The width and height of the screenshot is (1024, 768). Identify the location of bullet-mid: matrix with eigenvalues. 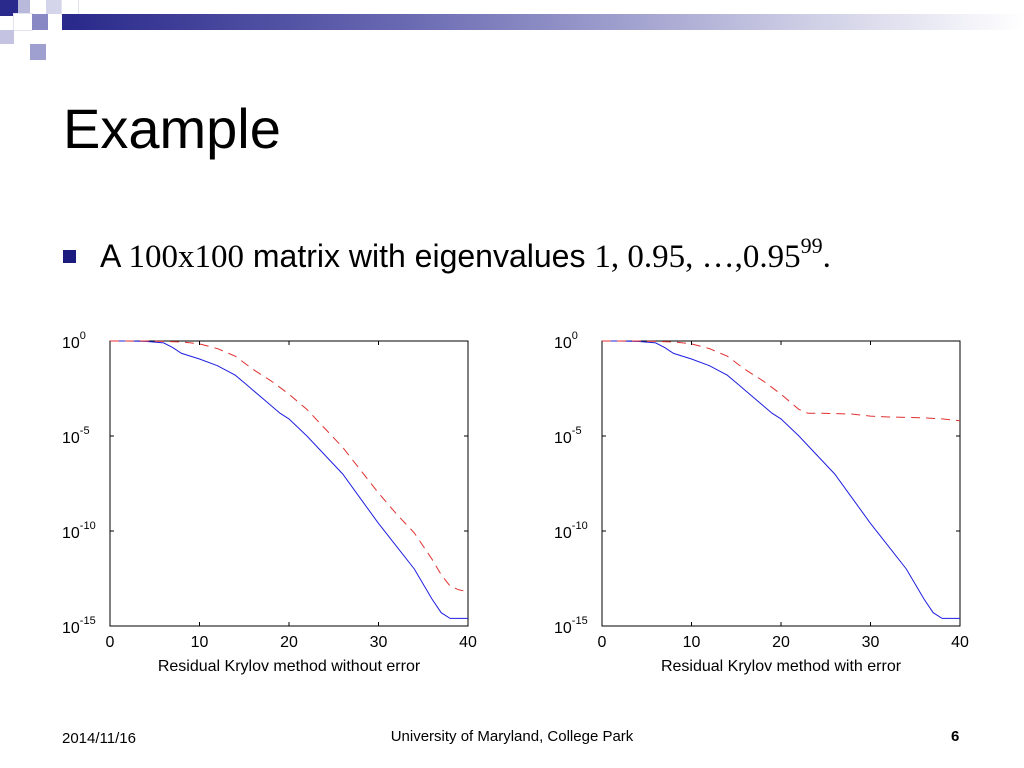
(419, 255).